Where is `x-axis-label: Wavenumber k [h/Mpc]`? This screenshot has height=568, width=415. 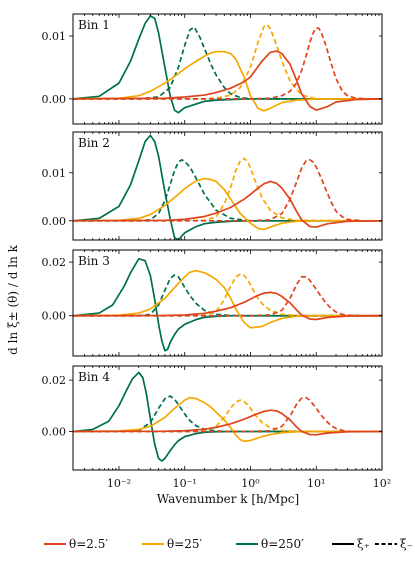 x-axis-label: Wavenumber k [h/Mpc] is located at coordinates (228, 499).